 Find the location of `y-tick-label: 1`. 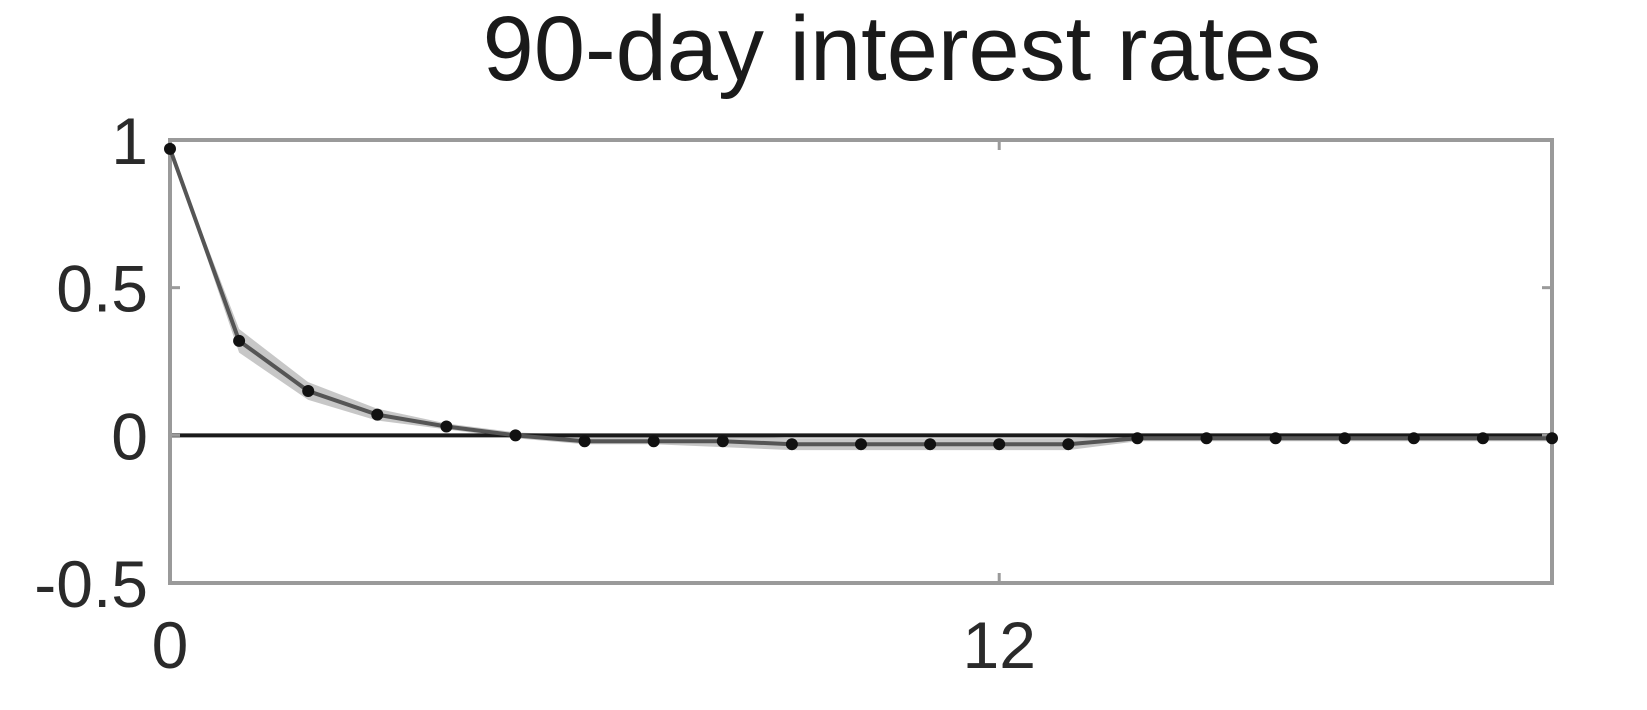

y-tick-label: 1 is located at coordinates (129, 141).